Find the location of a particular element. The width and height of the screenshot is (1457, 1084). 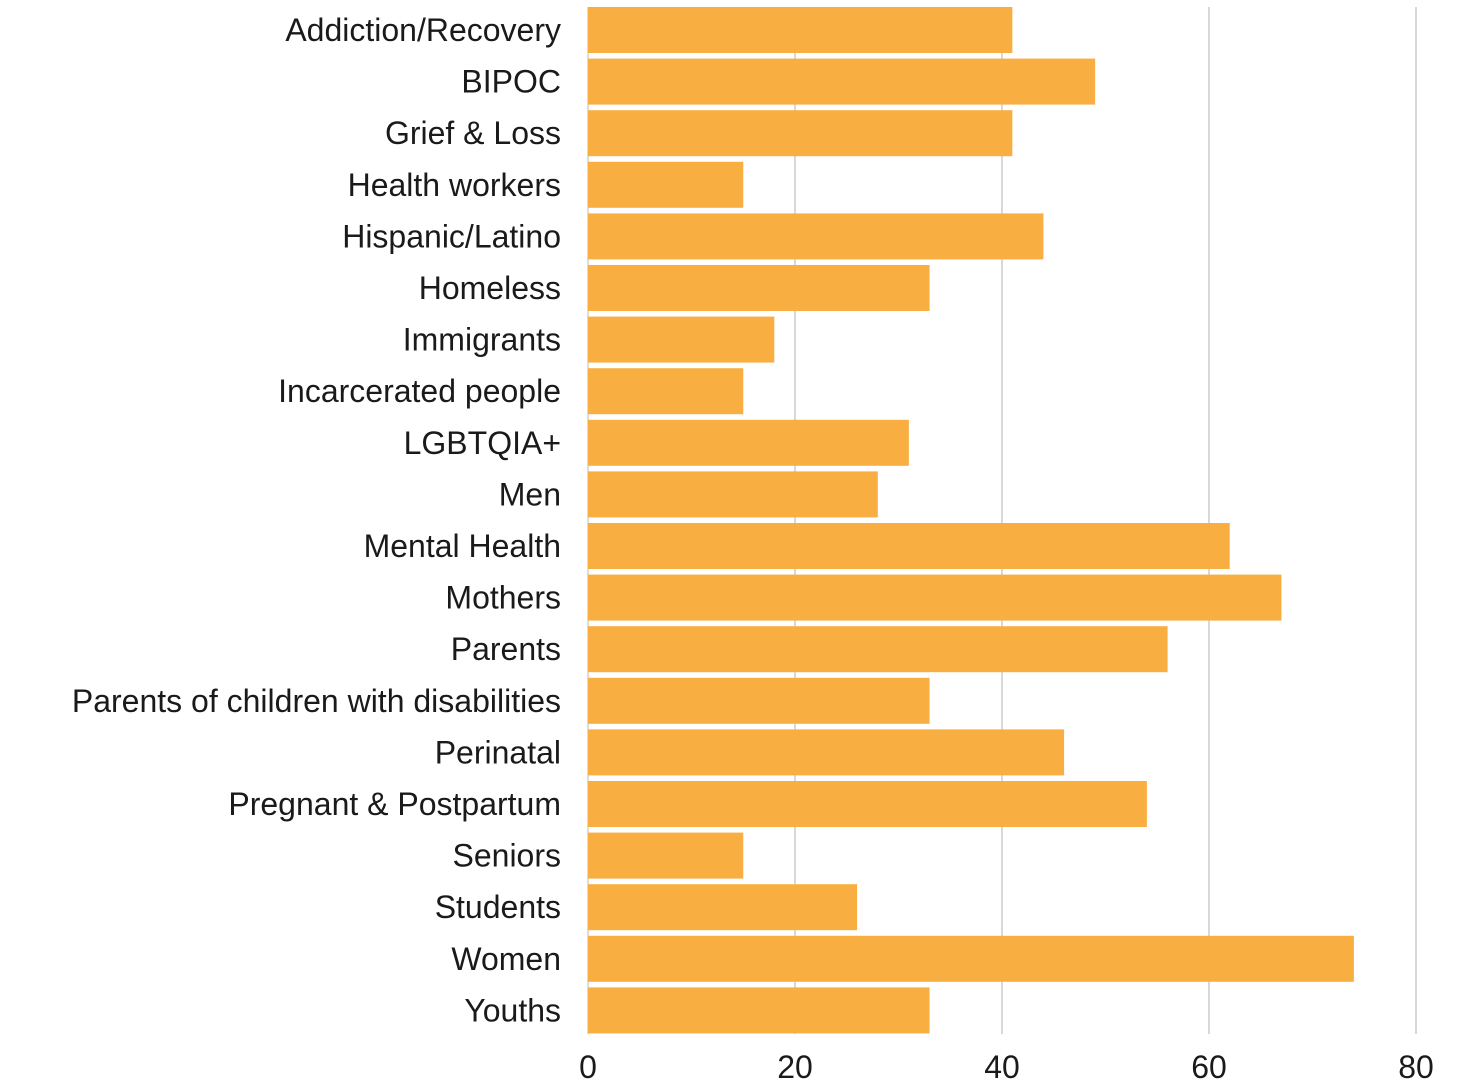

category-label: Health workers is located at coordinates (454, 185).